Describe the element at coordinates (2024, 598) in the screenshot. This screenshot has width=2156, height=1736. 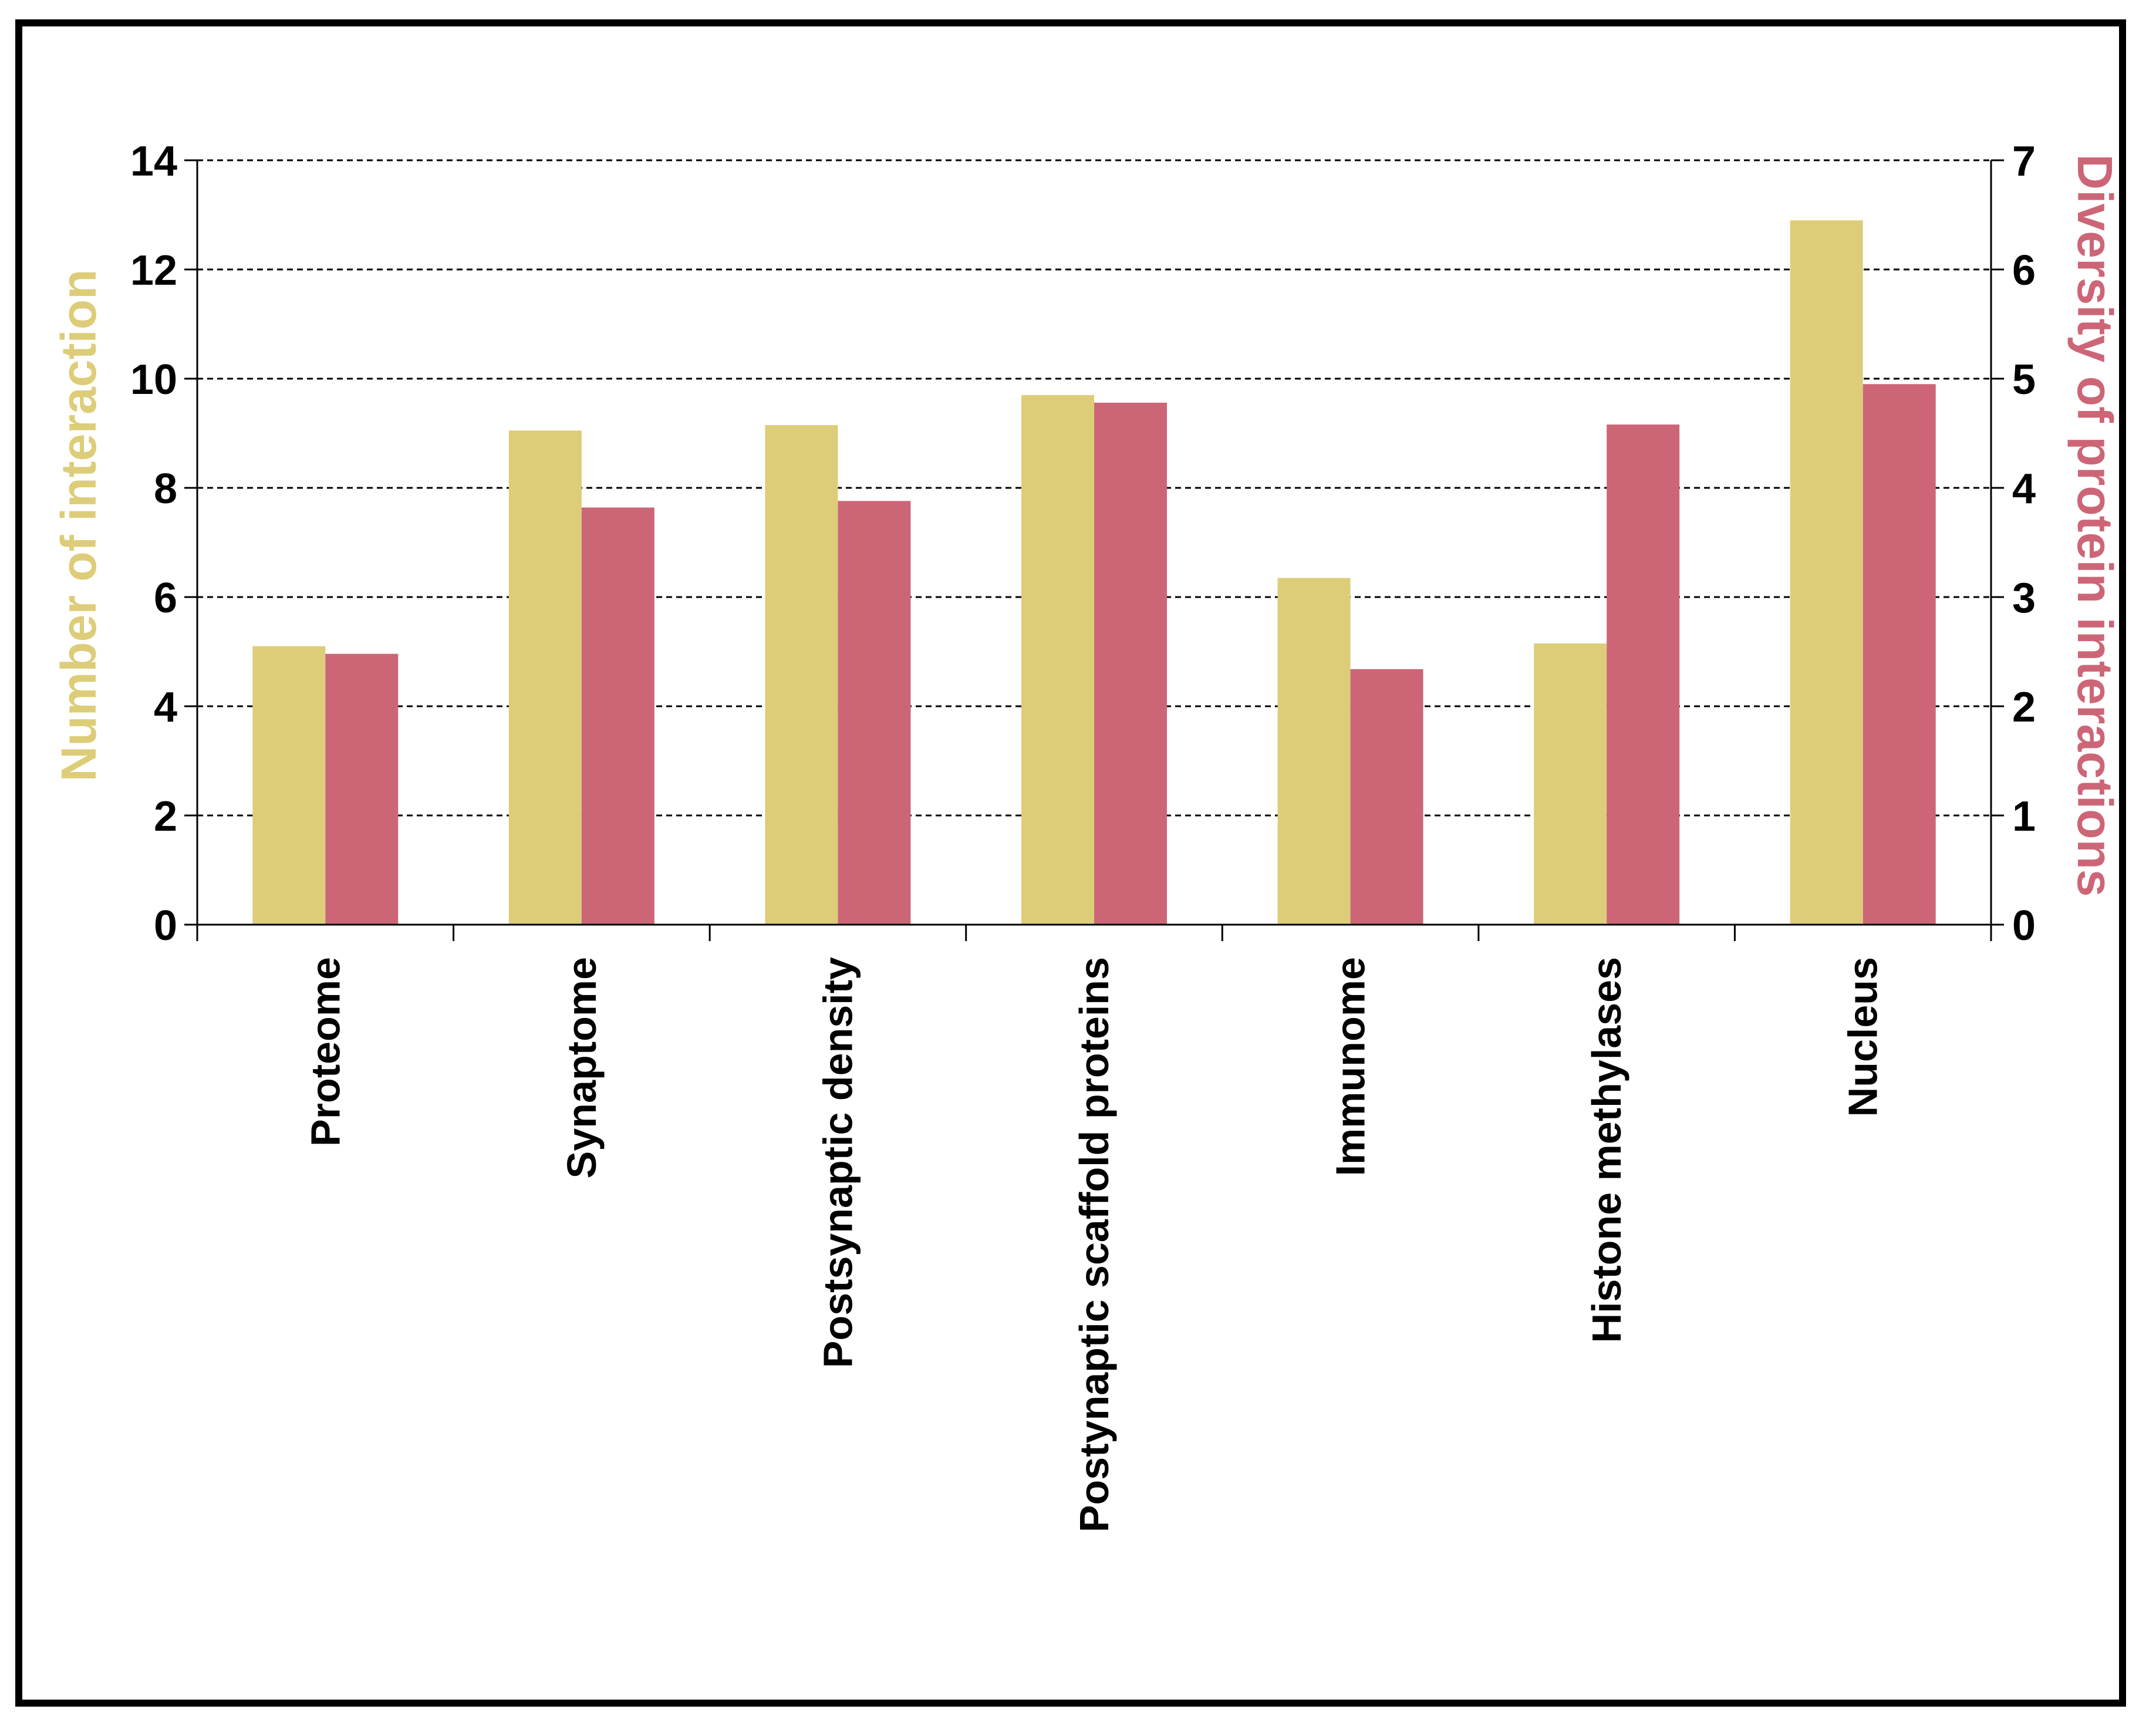
I see `right-tick-label: 3` at that location.